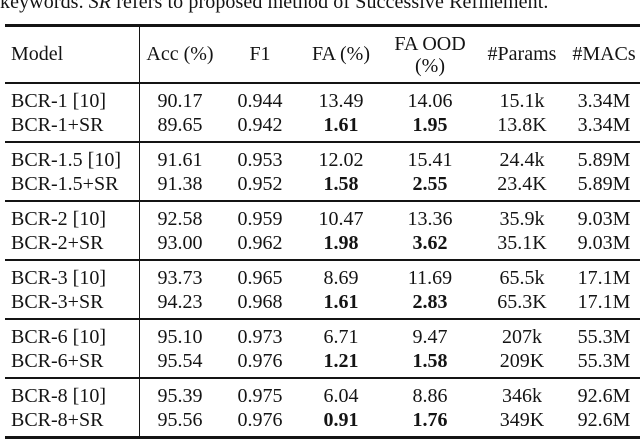  Describe the element at coordinates (260, 218) in the screenshot. I see `cell-f1: 0.959` at that location.